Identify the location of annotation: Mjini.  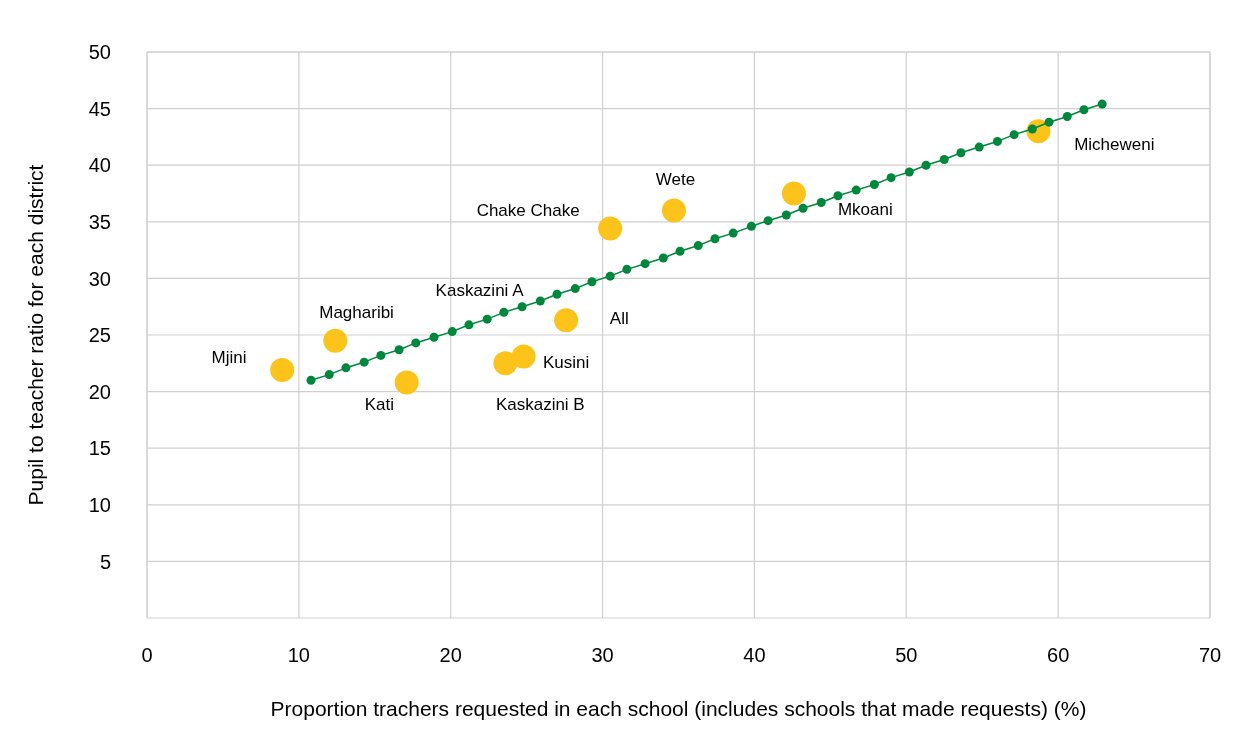
(229, 358).